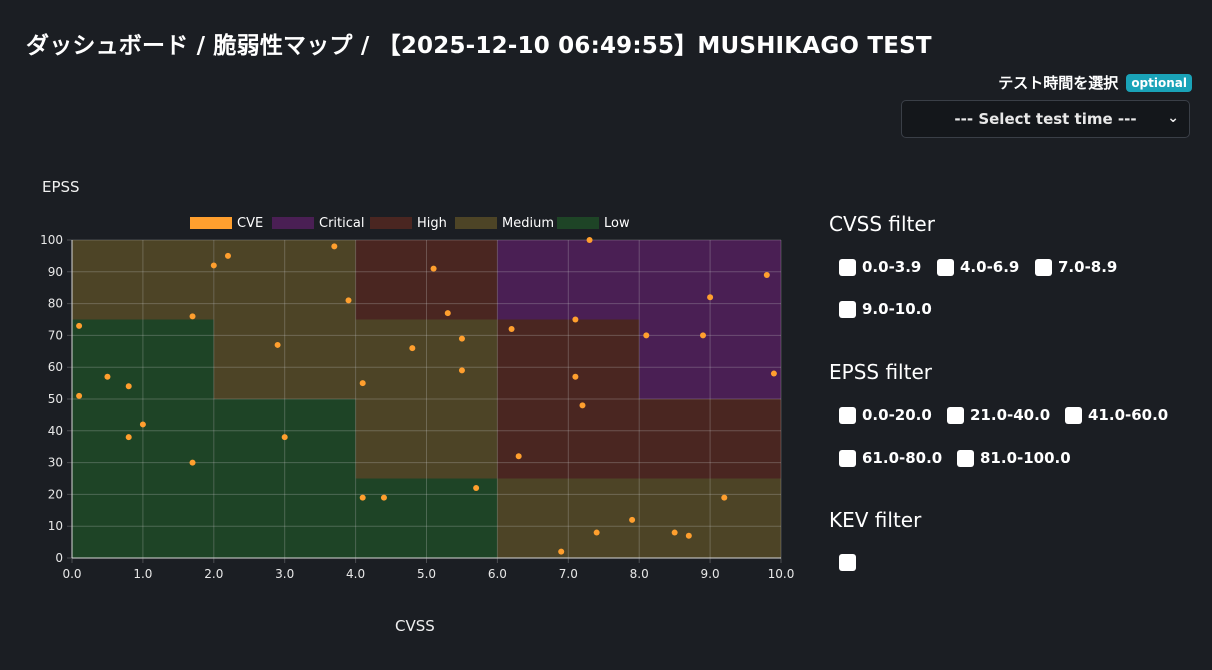 This screenshot has width=1212, height=670. I want to click on x-tick-label: 10.0, so click(781, 574).